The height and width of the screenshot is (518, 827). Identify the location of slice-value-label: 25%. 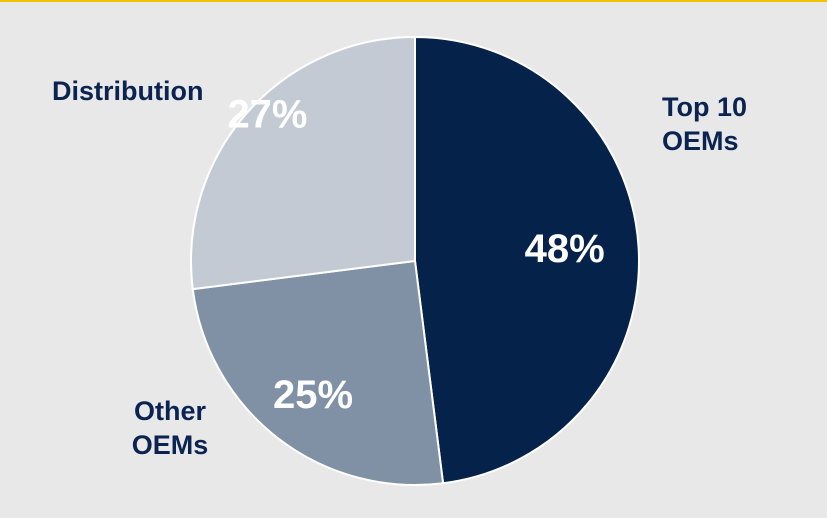
(313, 395).